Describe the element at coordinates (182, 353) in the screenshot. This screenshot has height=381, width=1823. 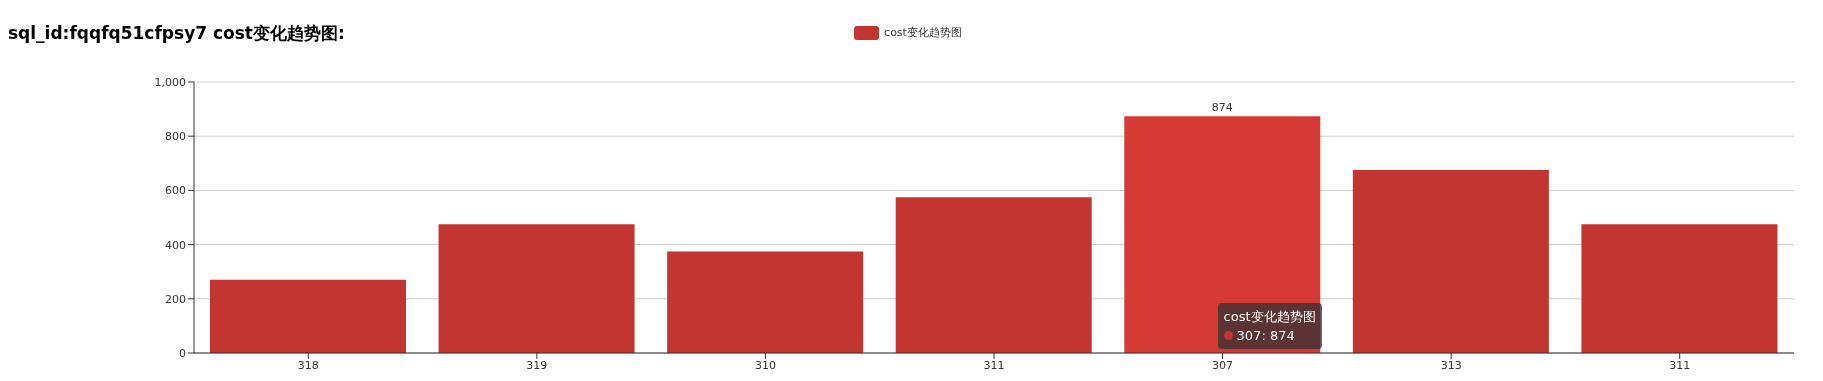
I see `y-tick-label: 0` at that location.